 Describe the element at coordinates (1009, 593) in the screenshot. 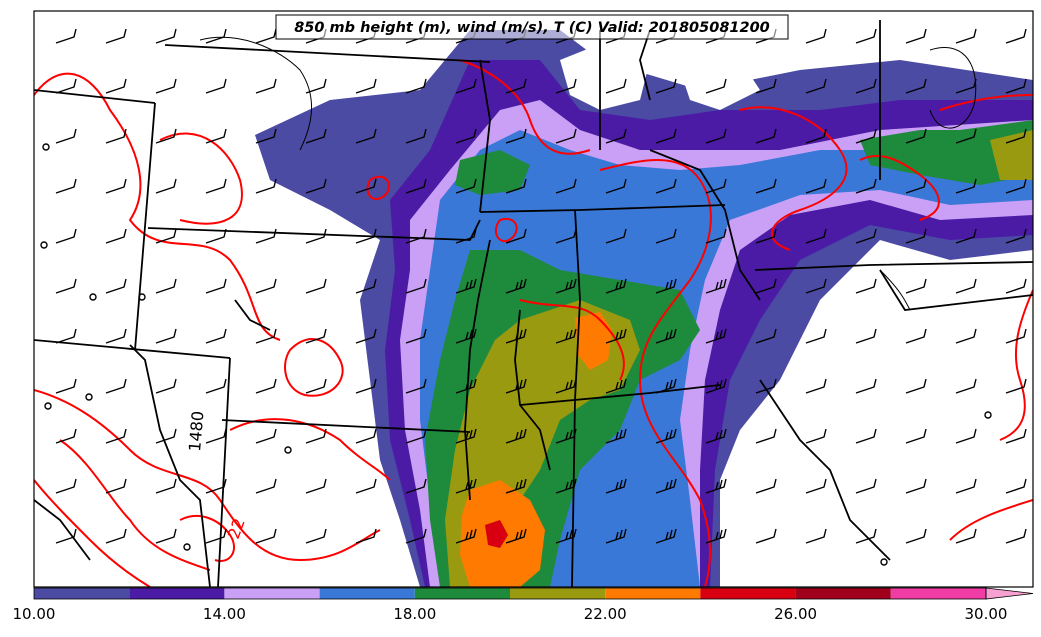

I see `colorbar-extend-arrow` at that location.